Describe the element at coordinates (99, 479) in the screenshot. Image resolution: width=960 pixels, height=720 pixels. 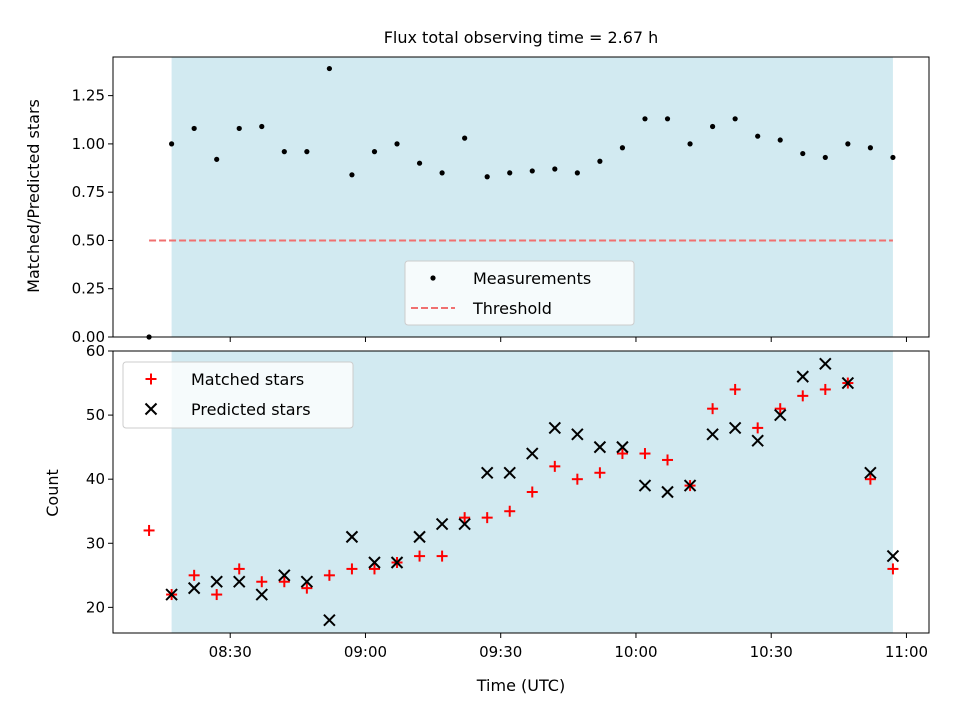
I see `bottom-y-axis: 20 30 40 50 60` at that location.